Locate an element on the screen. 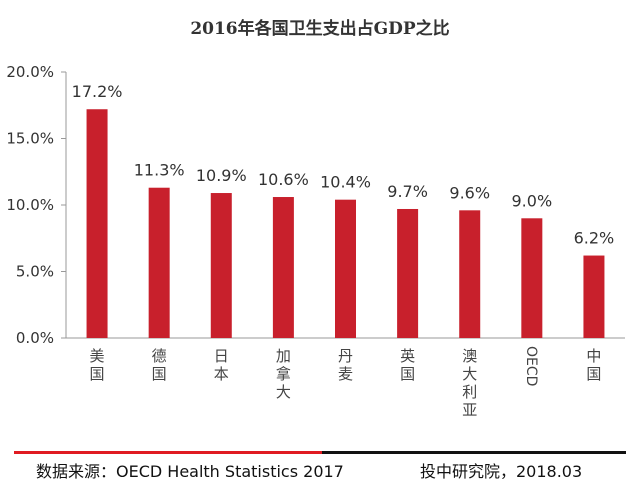 The image size is (640, 492). data-label: 9.7% is located at coordinates (407, 191).